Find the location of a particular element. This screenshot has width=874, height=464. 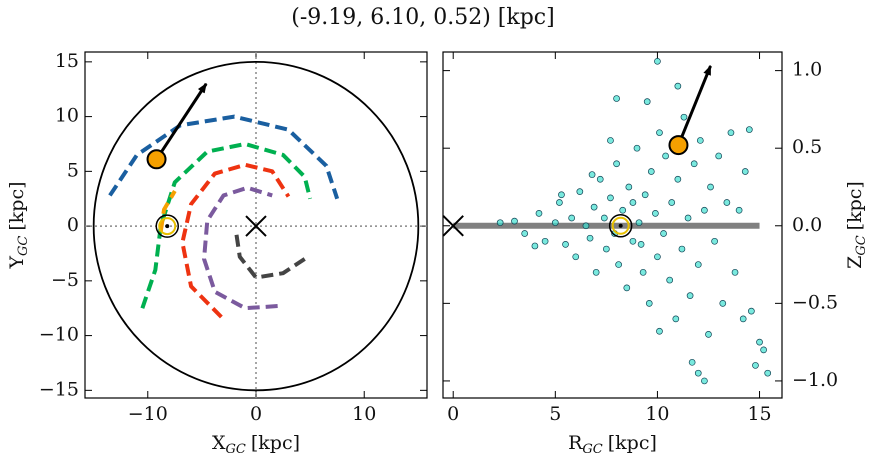

y-tick-label: −10 is located at coordinates (59, 335).